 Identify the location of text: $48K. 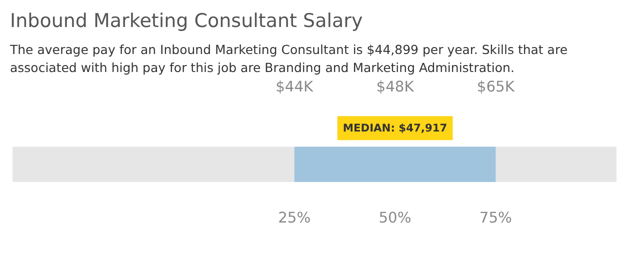
(395, 87).